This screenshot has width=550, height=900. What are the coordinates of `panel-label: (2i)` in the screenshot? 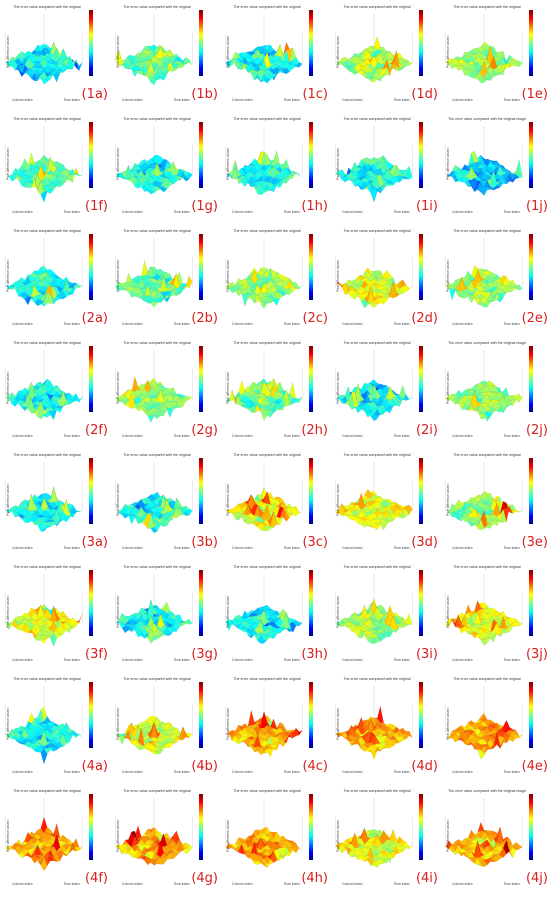 It's located at (426, 430).